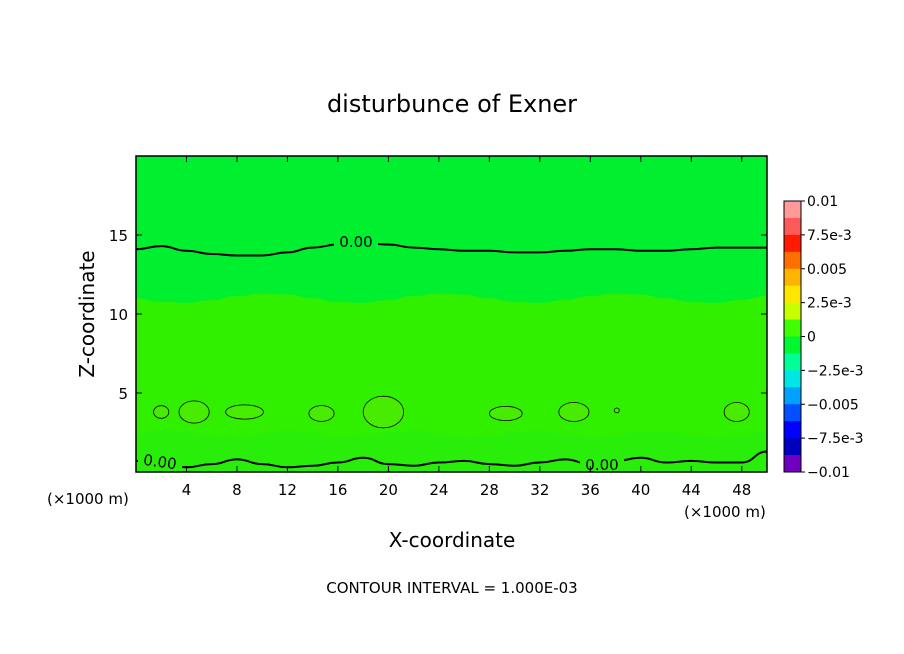 Image resolution: width=904 pixels, height=654 pixels. I want to click on contour-interval-note: CONTOUR INTERVAL = 1.000E-03, so click(451, 588).